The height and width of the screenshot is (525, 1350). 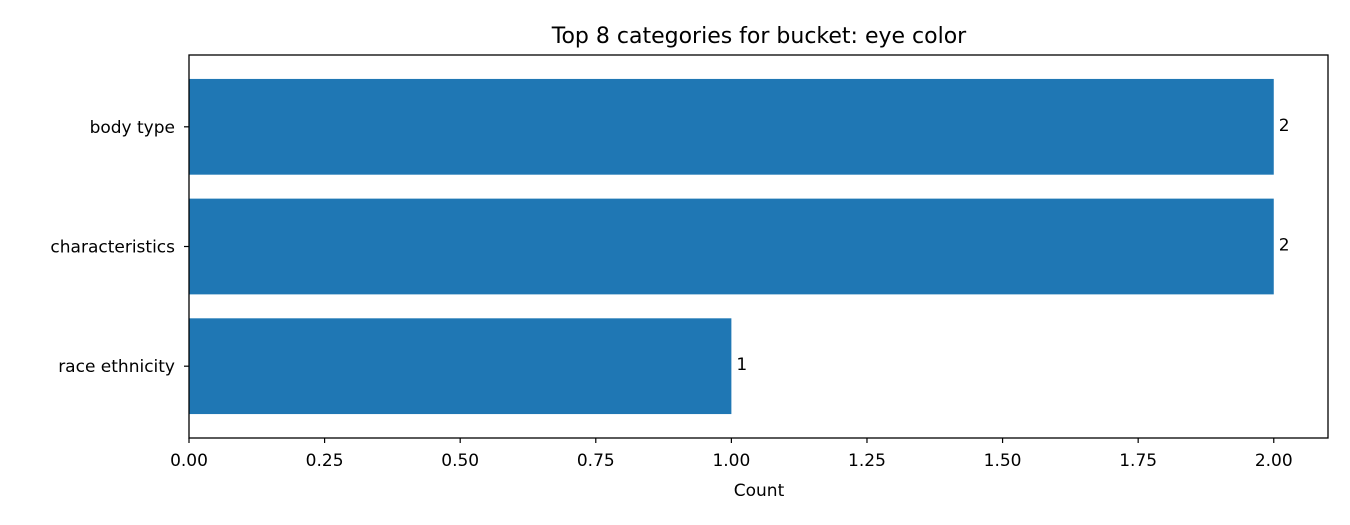 I want to click on chart-title: Top 8 categories for bucket: eye color, so click(x=759, y=36).